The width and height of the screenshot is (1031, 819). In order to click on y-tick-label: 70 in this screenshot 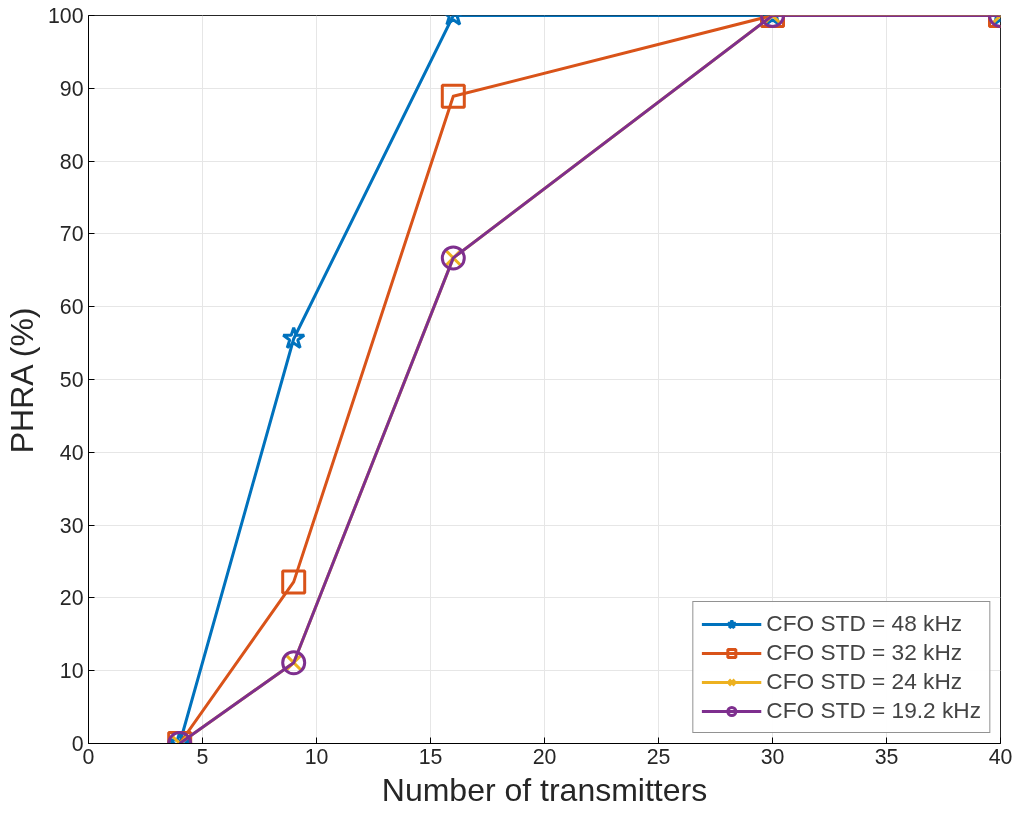, I will do `click(71, 234)`.